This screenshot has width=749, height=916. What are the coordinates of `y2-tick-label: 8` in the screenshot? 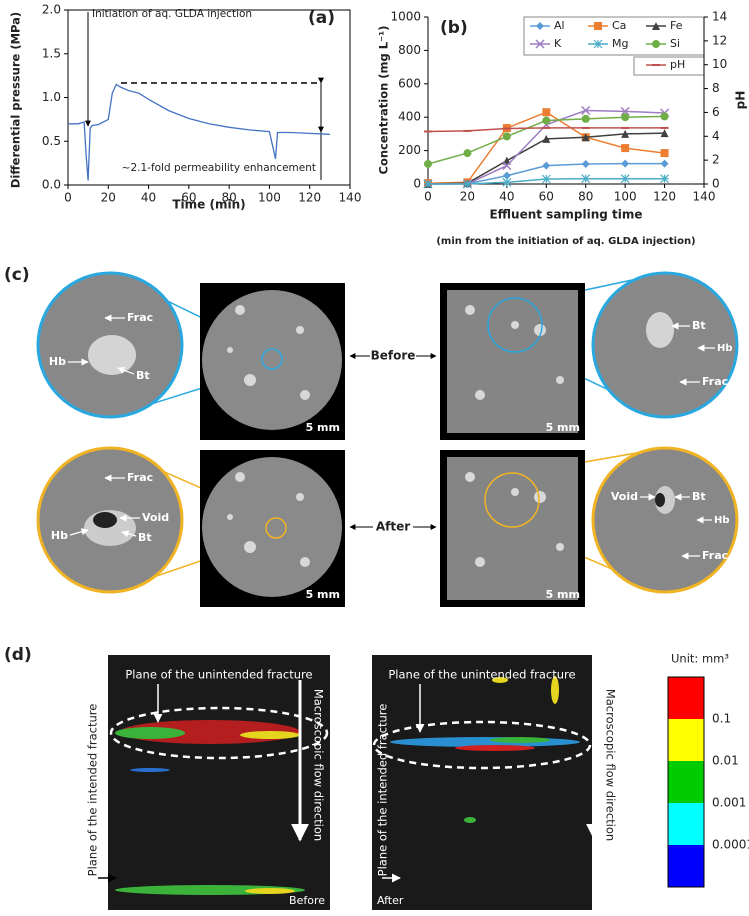 It's located at (716, 88).